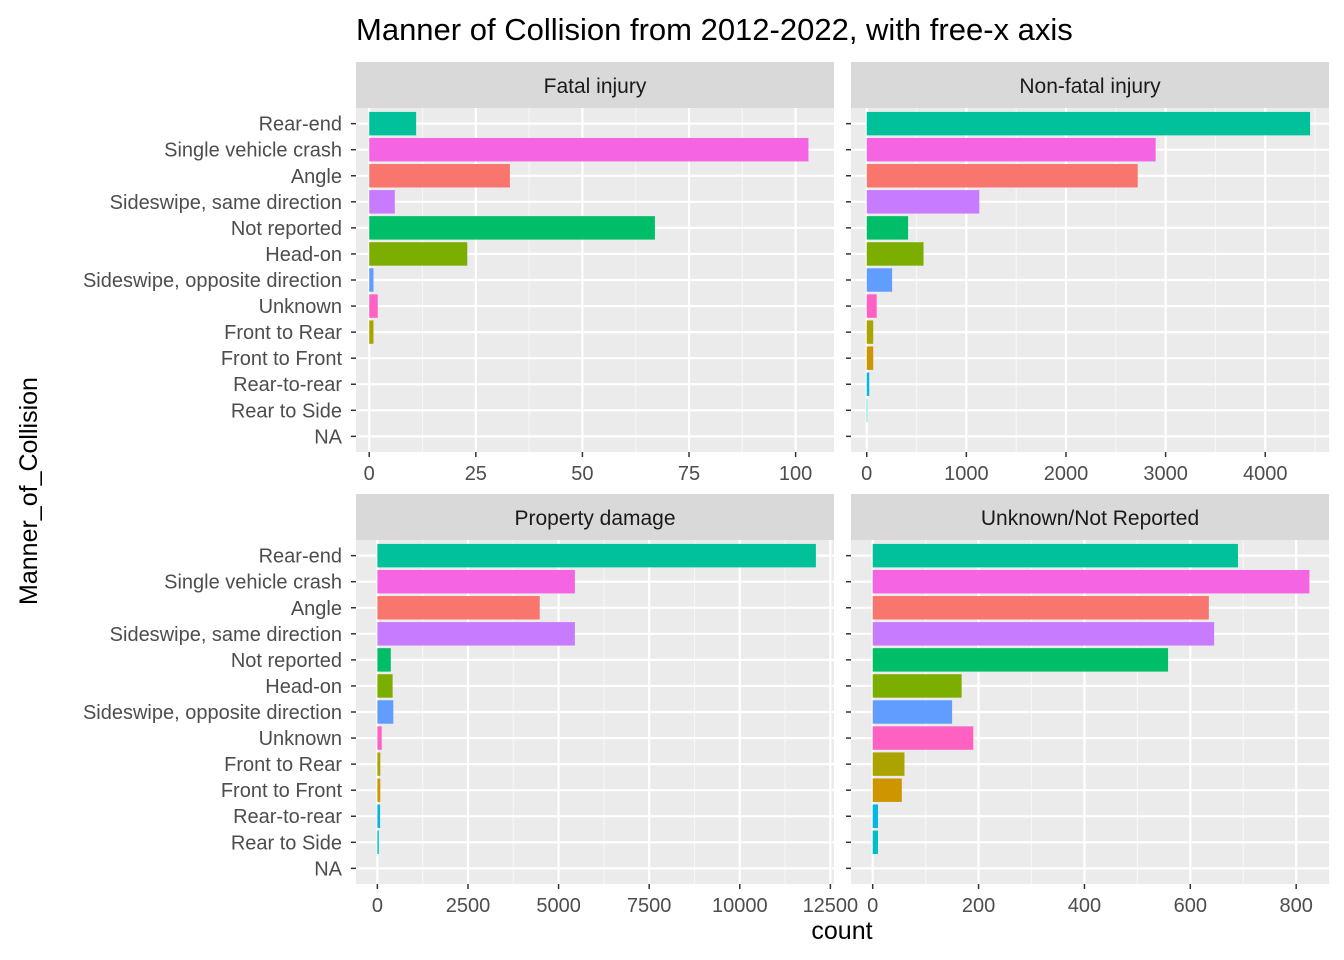 The width and height of the screenshot is (1344, 960). I want to click on bar-unknown-not-reported-rear-to-rear, so click(875, 816).